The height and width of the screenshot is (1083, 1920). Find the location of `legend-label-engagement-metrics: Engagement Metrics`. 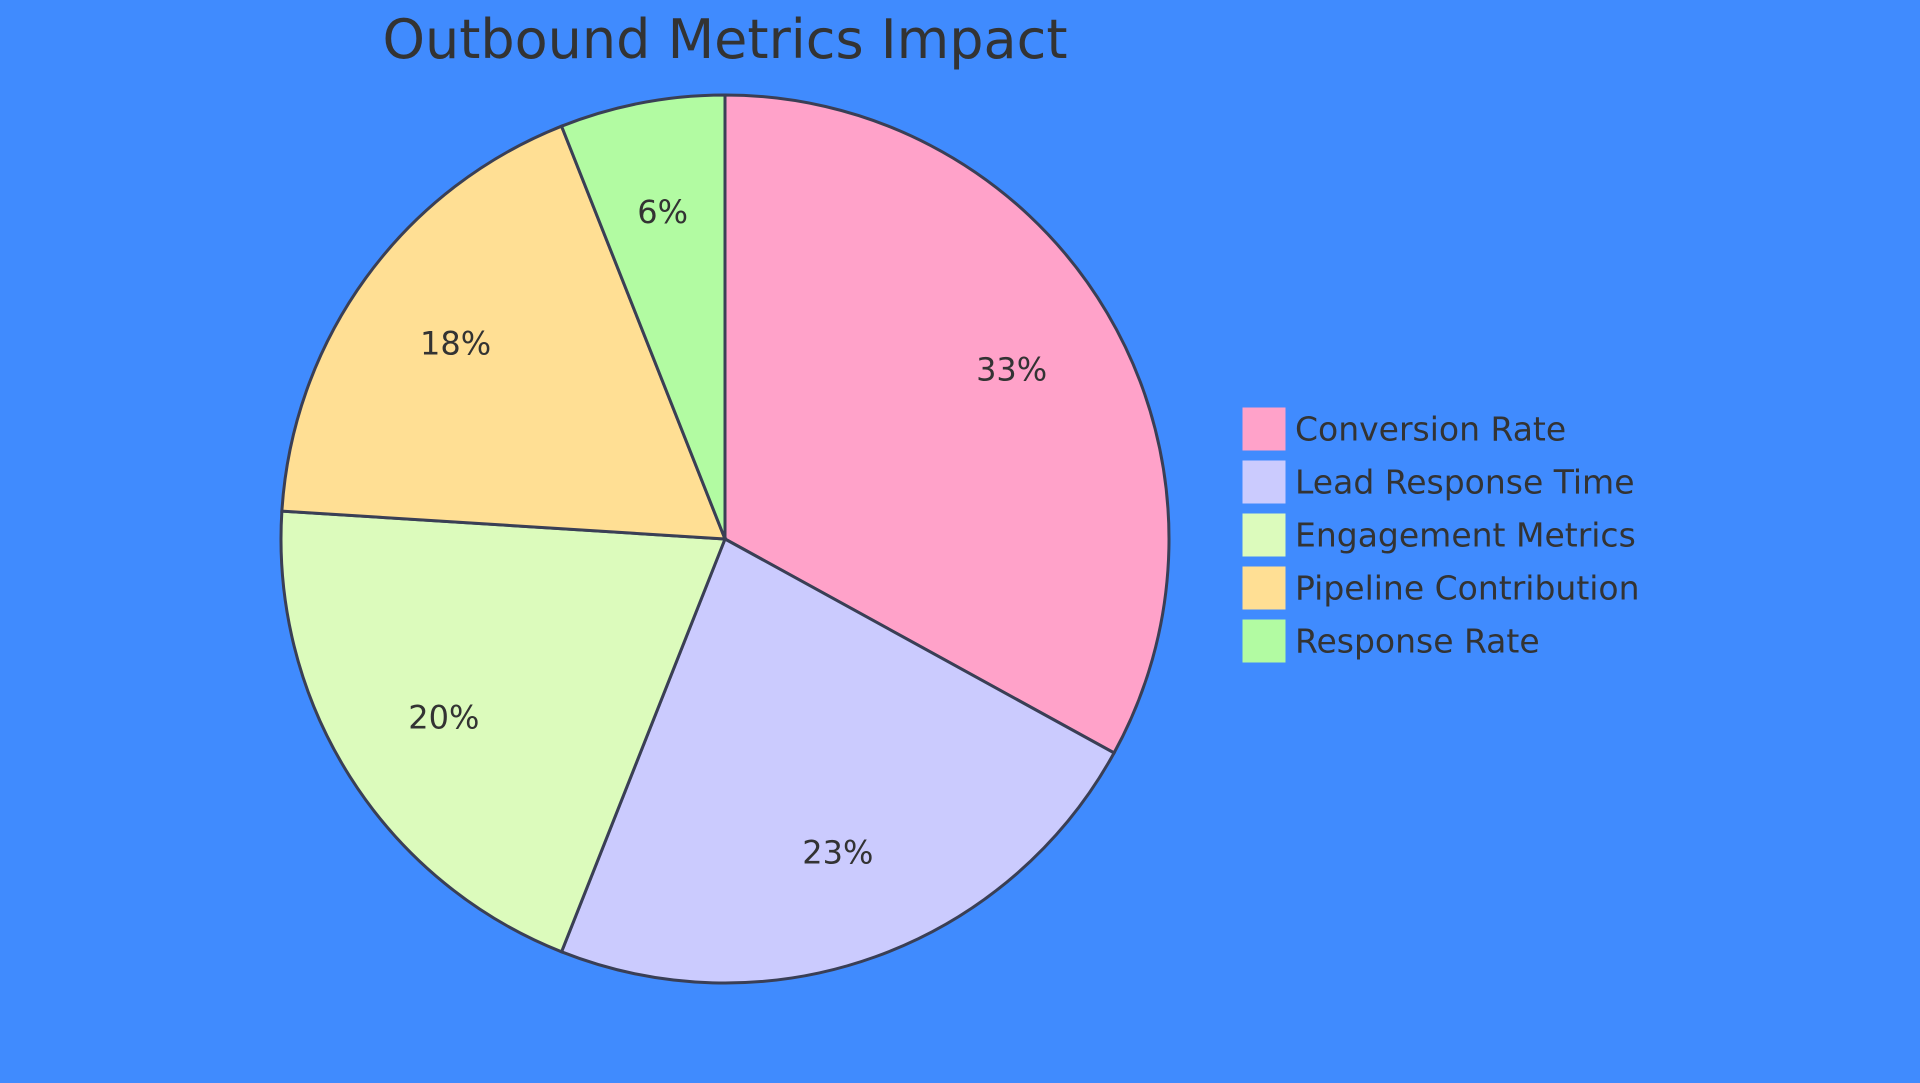

legend-label-engagement-metrics: Engagement Metrics is located at coordinates (1465, 535).